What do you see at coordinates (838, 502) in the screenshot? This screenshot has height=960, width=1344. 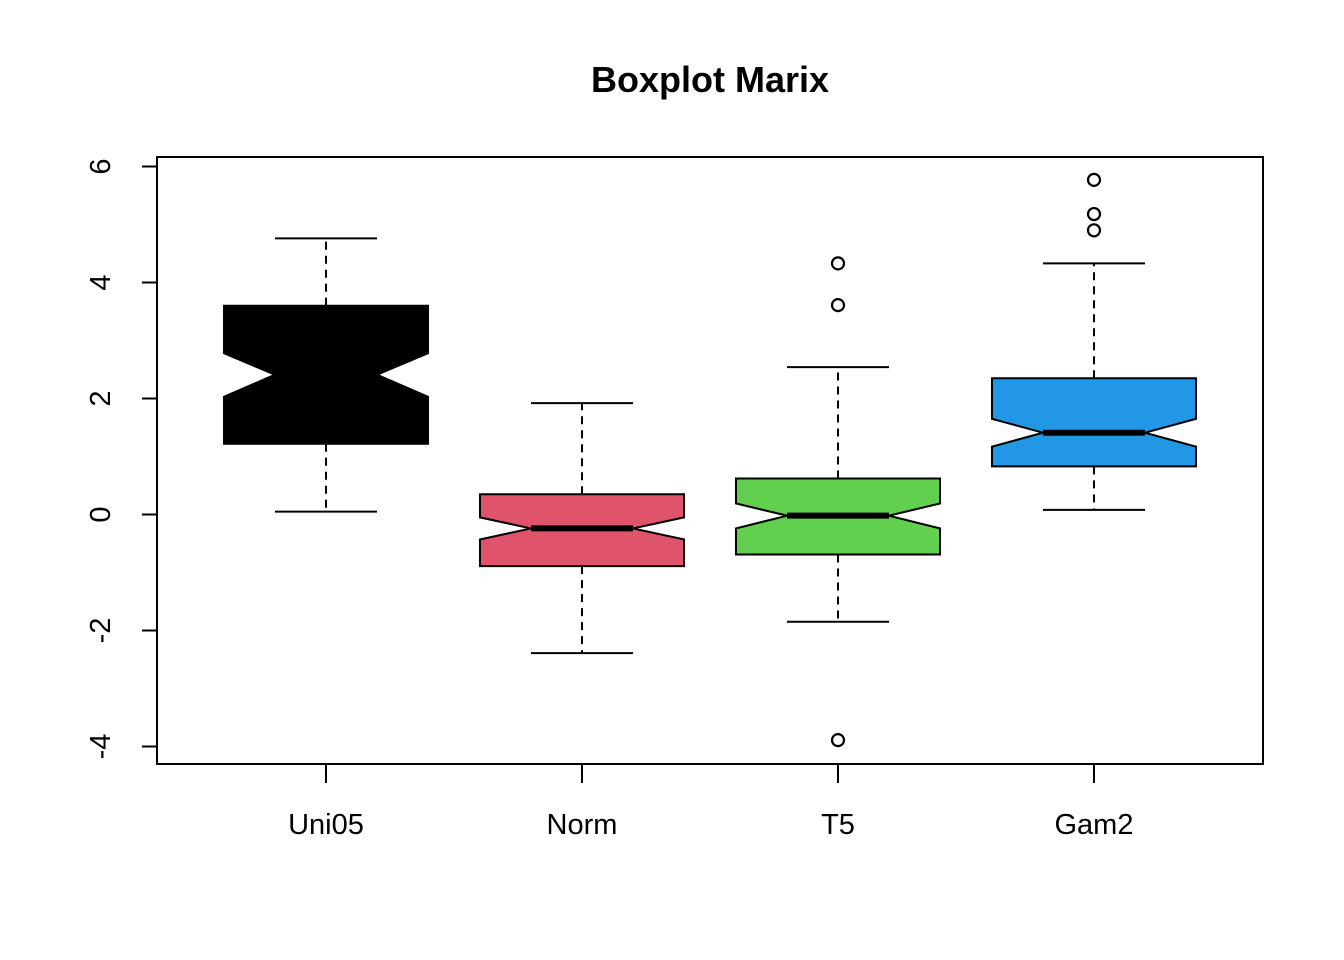 I see `box-t5` at bounding box center [838, 502].